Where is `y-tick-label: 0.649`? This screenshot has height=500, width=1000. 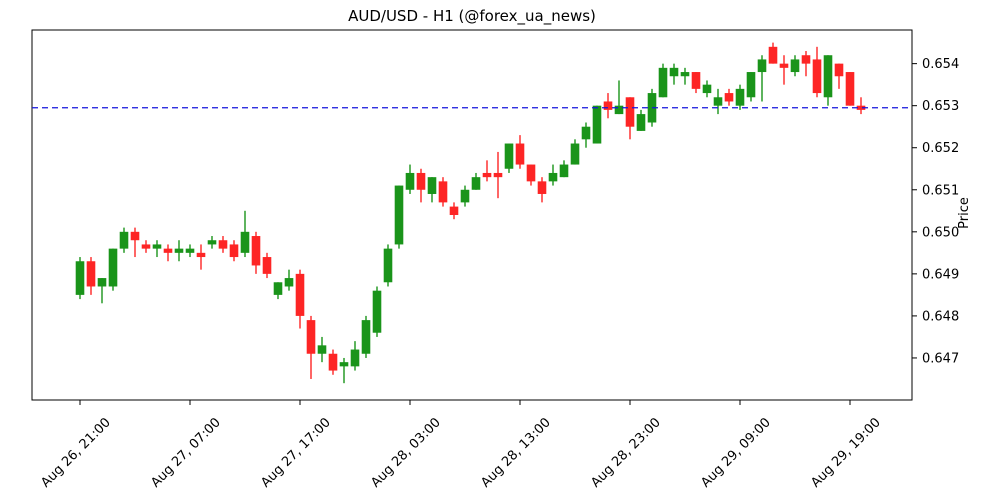 y-tick-label: 0.649 is located at coordinates (940, 274).